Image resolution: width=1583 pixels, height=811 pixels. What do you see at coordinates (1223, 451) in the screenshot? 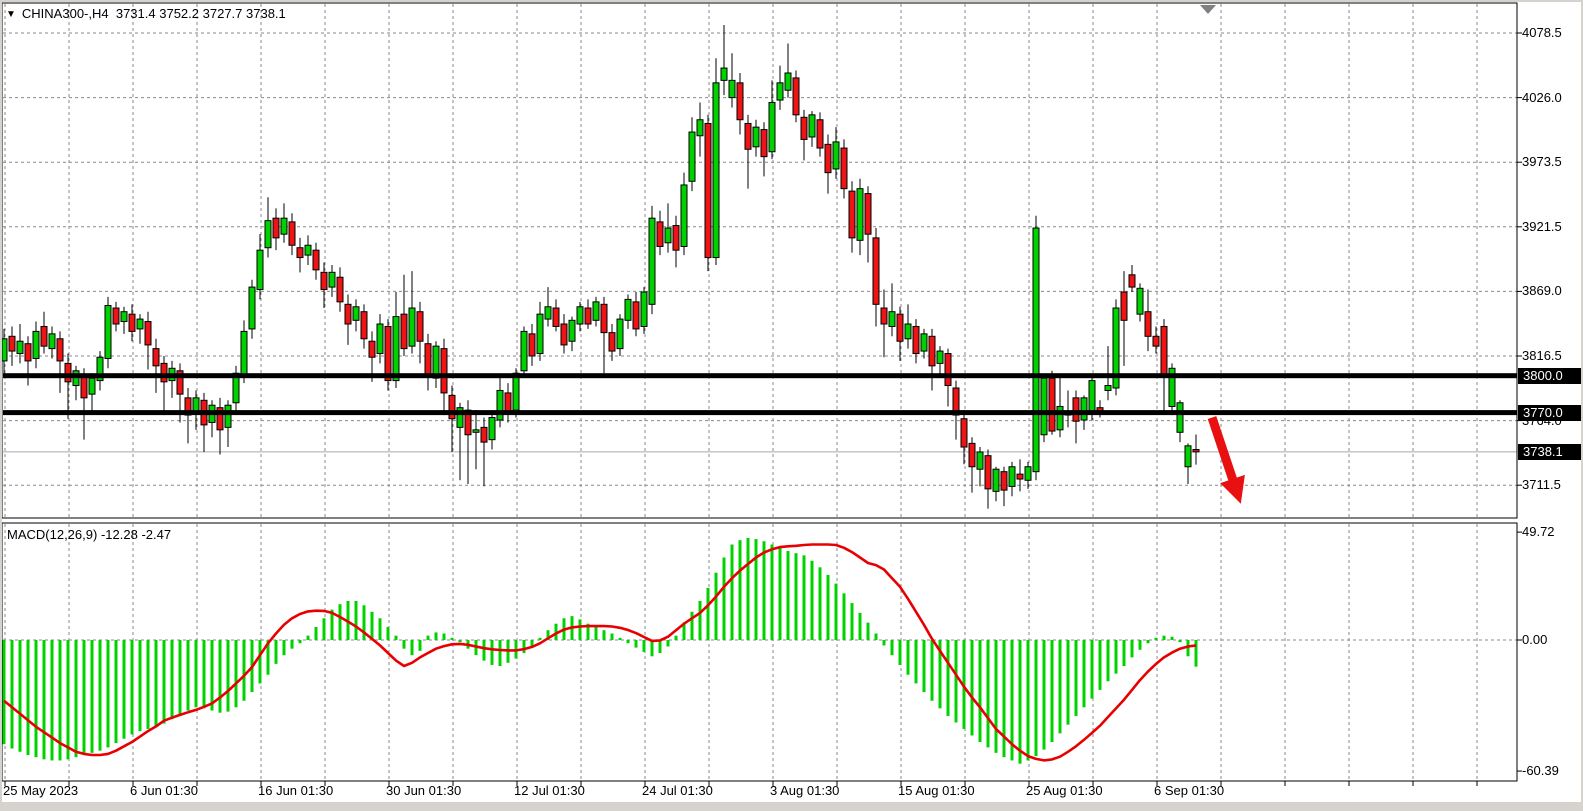
I see `trend-arrow-shaft` at bounding box center [1223, 451].